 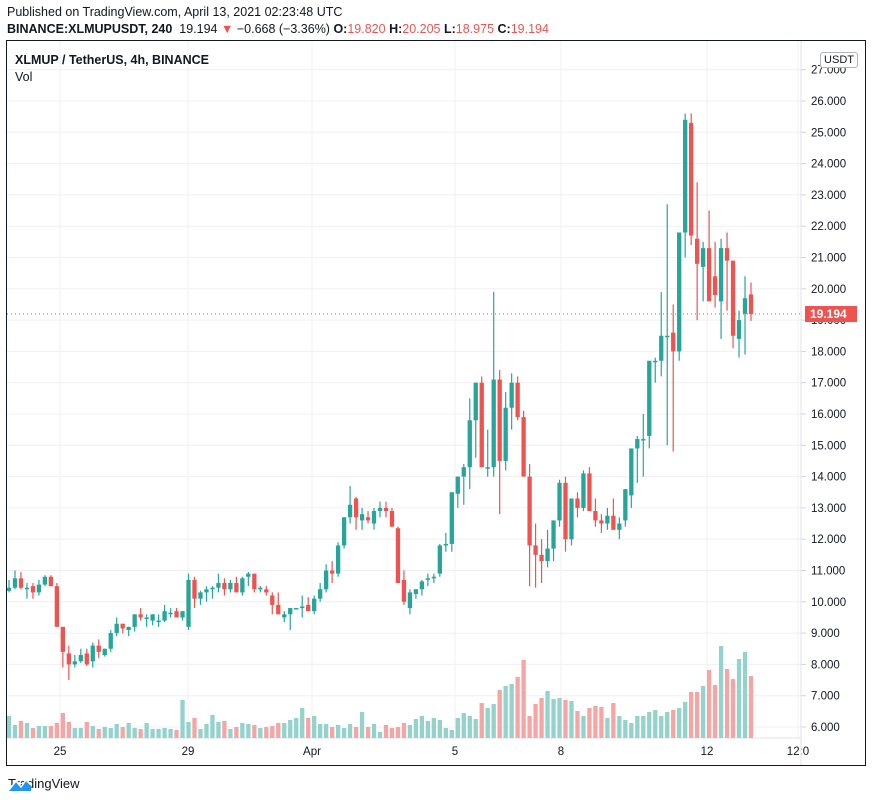 I want to click on svg-text: 25, so click(x=60, y=752).